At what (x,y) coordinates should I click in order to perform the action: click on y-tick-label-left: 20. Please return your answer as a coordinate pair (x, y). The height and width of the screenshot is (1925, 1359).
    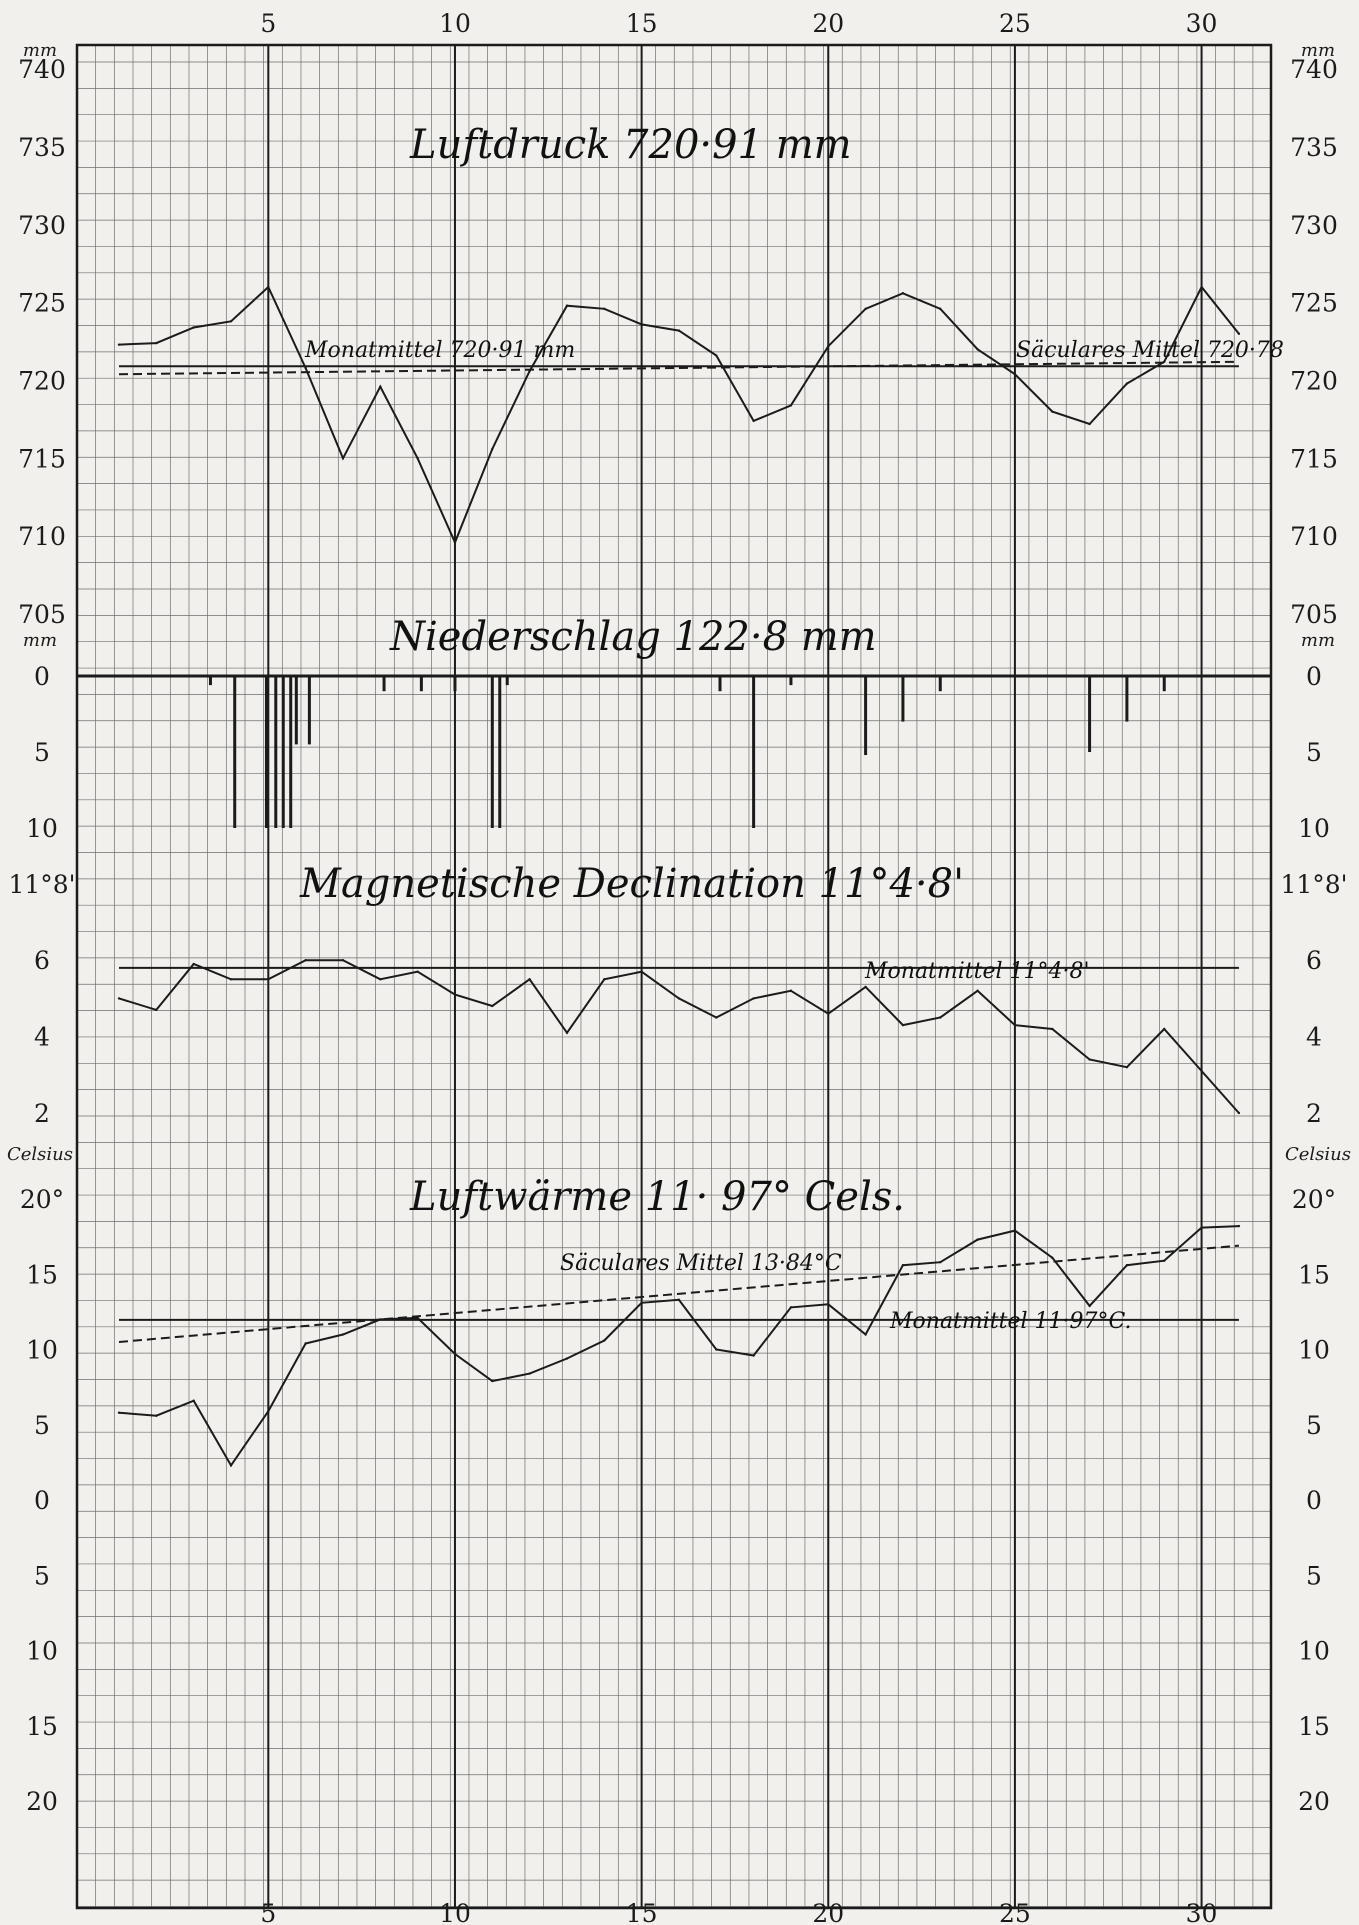
    Looking at the image, I should click on (42, 1801).